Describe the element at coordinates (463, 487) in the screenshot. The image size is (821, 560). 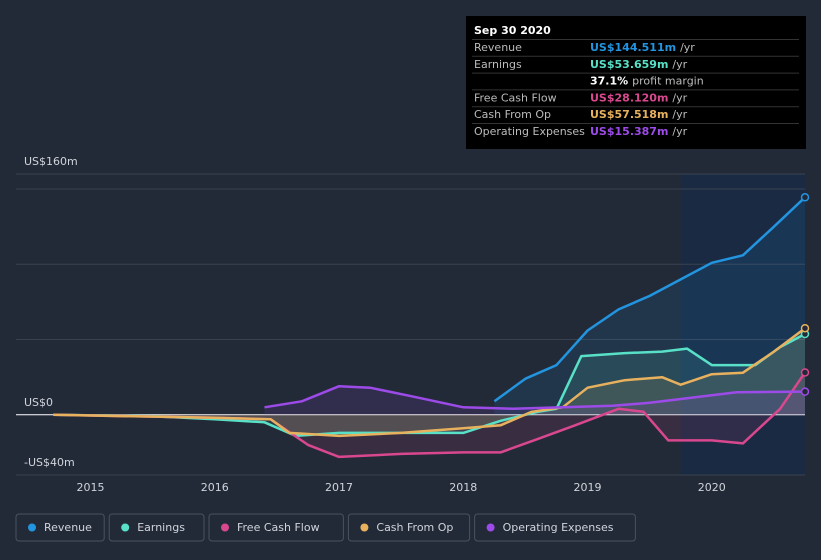
I see `x-tick-label: 2018` at that location.